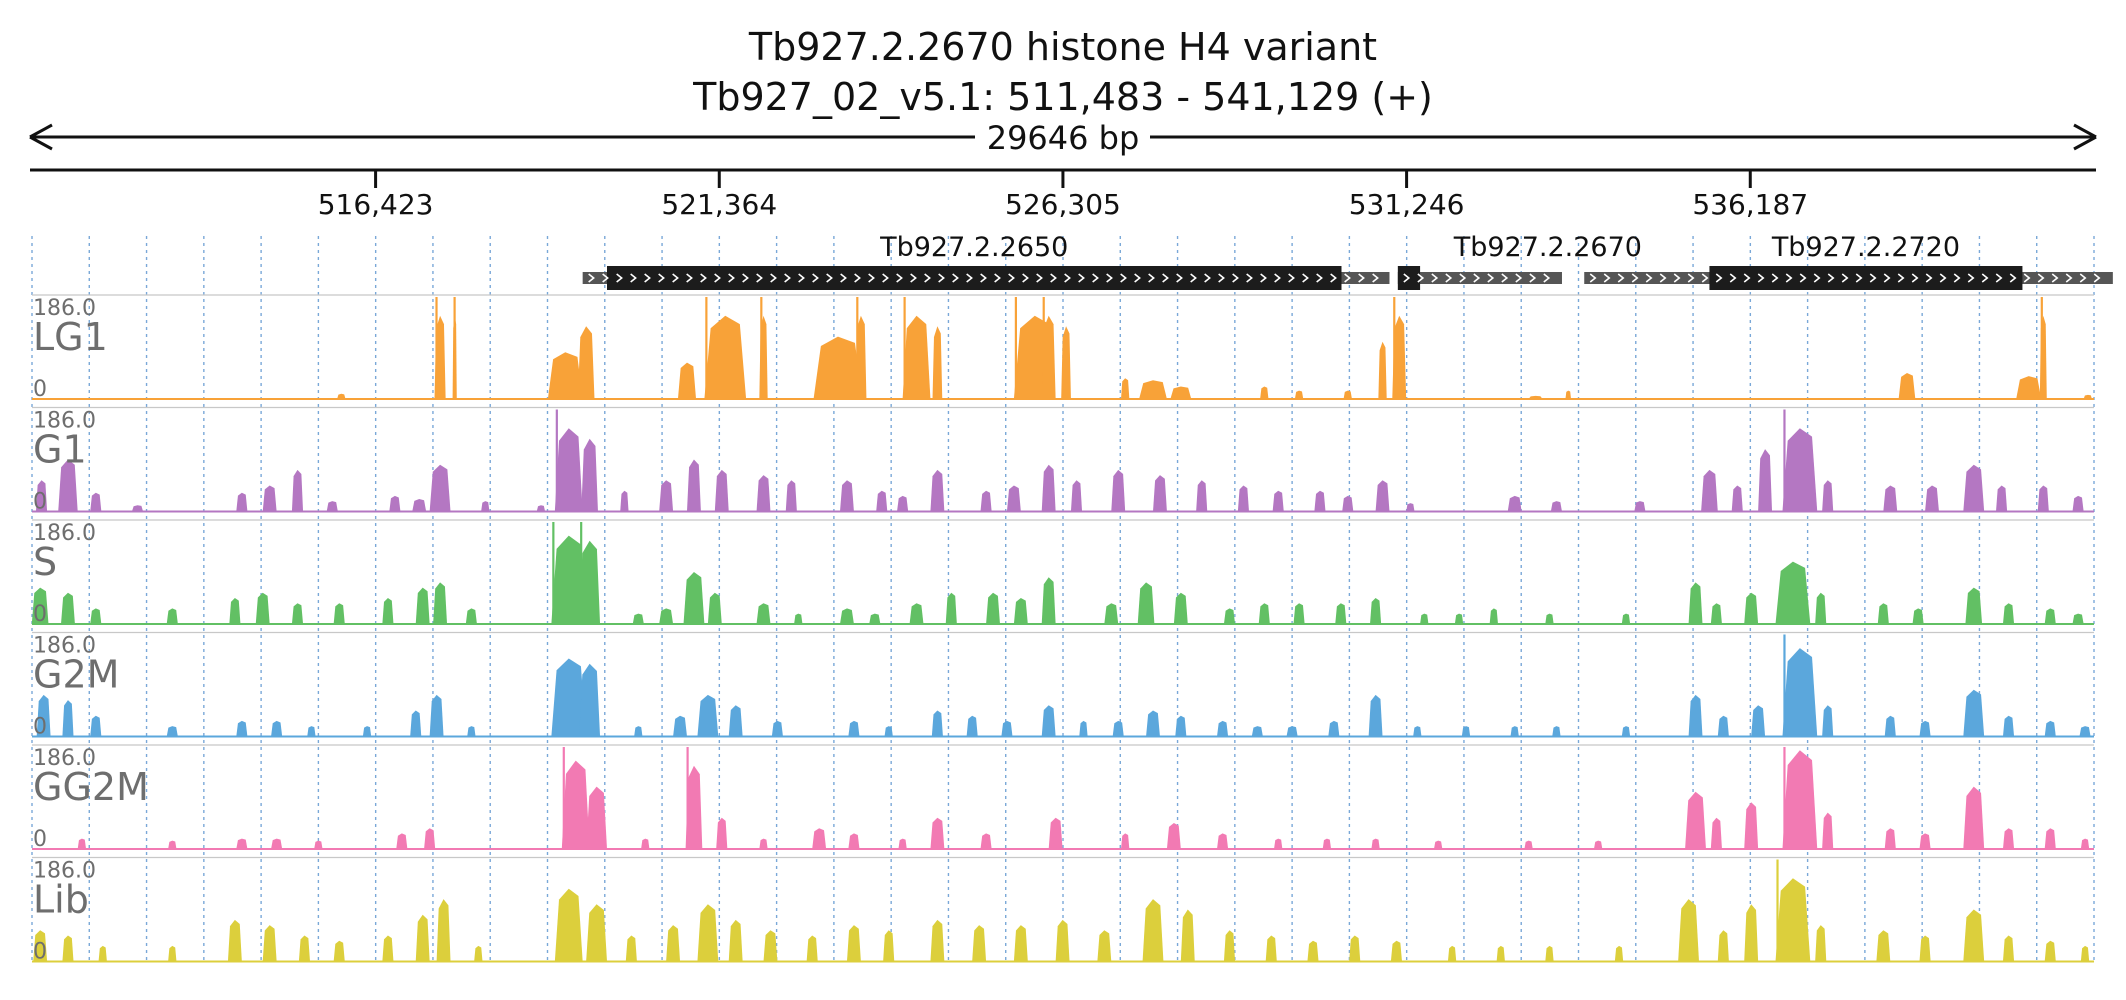 The height and width of the screenshot is (1000, 2126). I want to click on gene-feature-Tb927.2.2670: Tb927.2.2670, so click(1519, 261).